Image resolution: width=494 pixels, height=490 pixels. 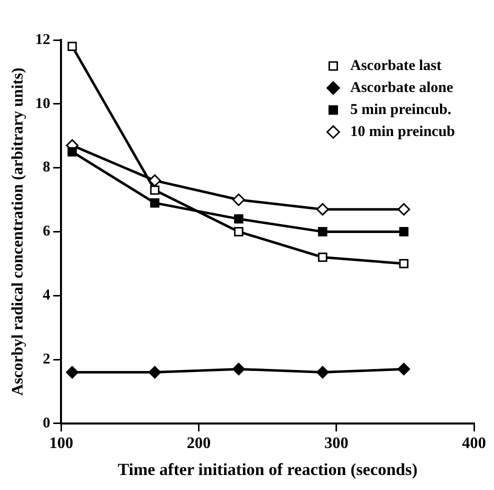 What do you see at coordinates (46, 359) in the screenshot?
I see `y-tick-label: 2` at bounding box center [46, 359].